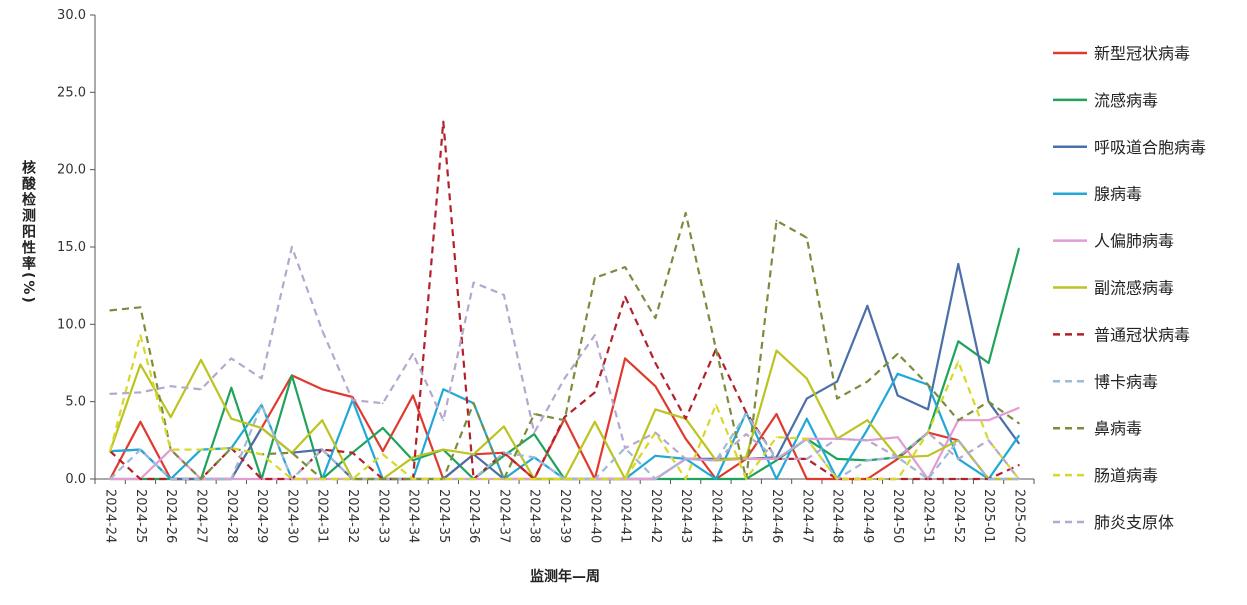 This screenshot has width=1247, height=605. Describe the element at coordinates (1134, 288) in the screenshot. I see `legend-label: 副流感病毒` at that location.